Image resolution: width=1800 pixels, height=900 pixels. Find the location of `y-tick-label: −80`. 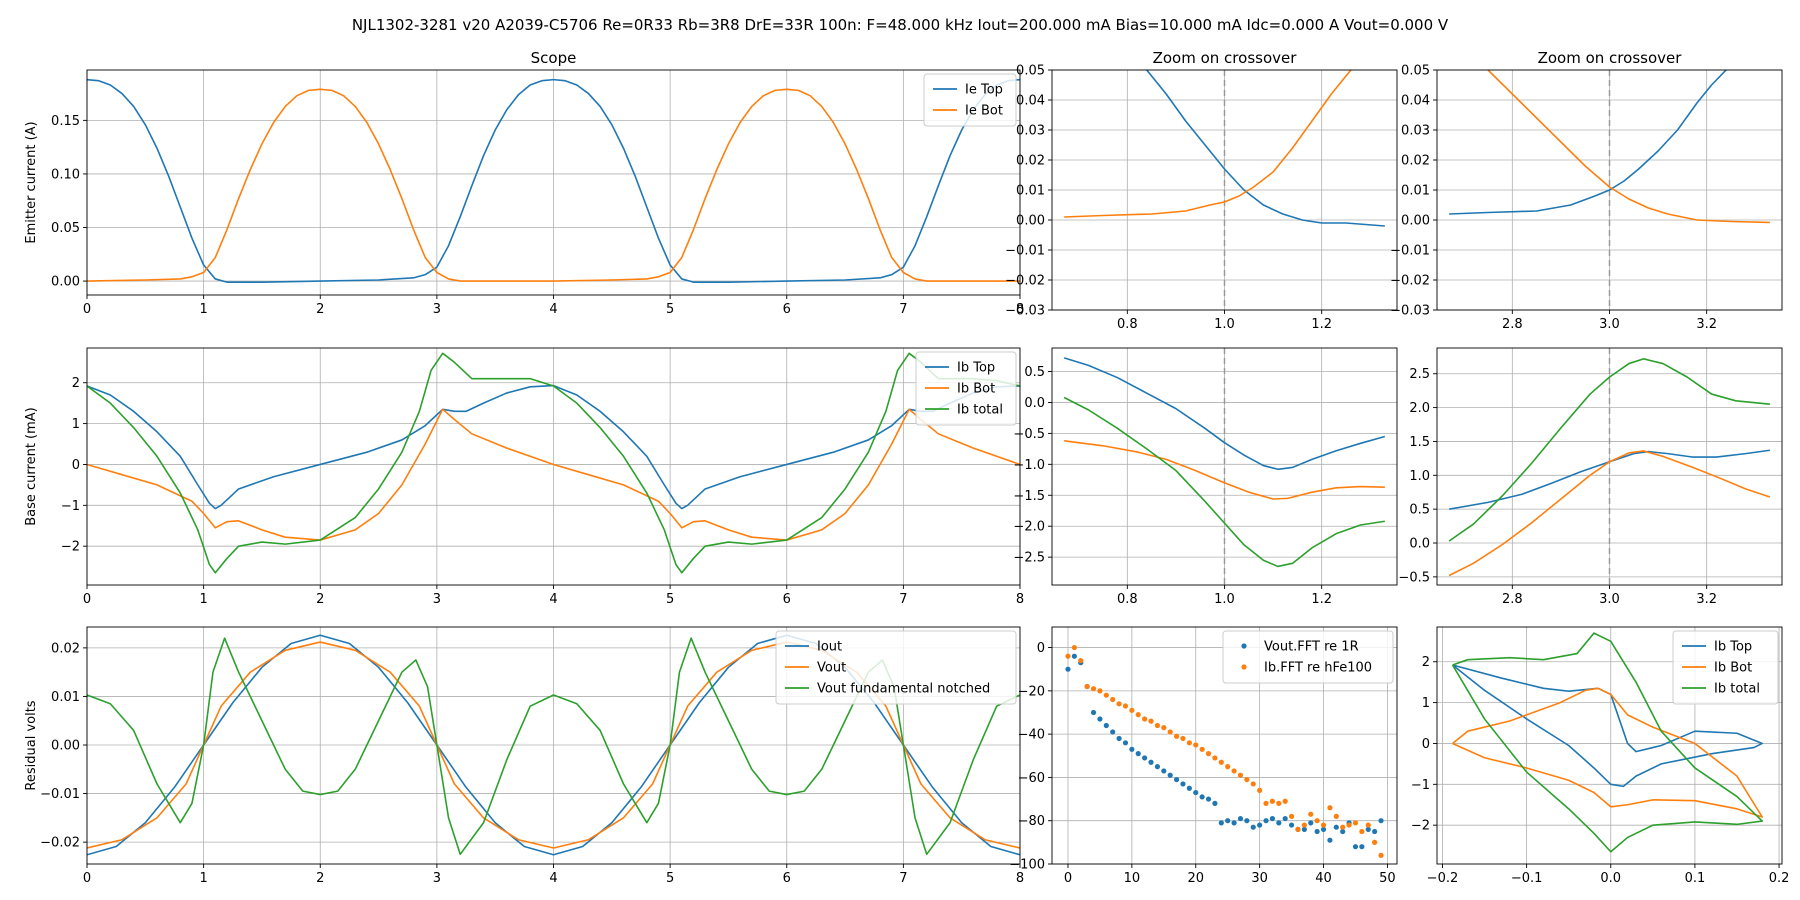

y-tick-label: −80 is located at coordinates (1031, 821).